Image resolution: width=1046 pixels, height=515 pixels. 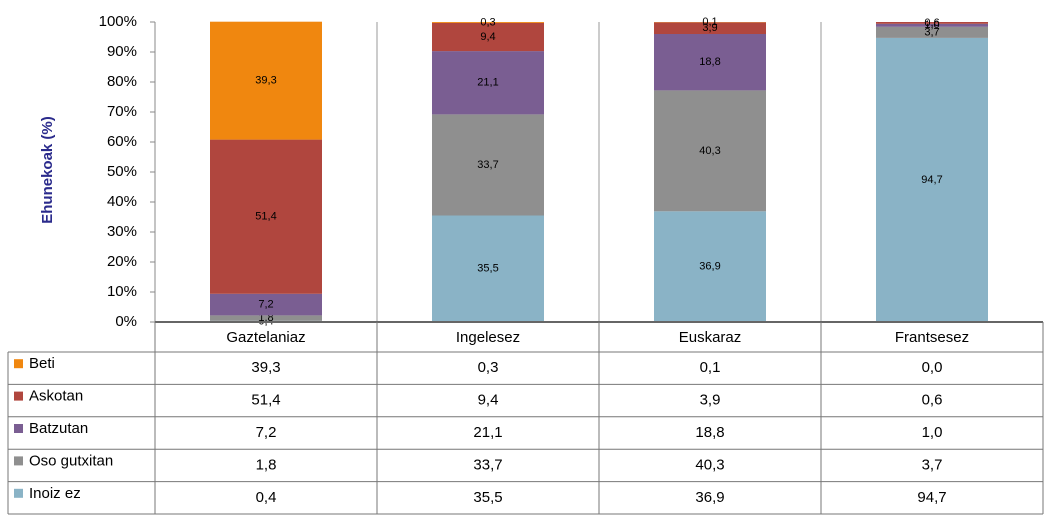 I want to click on y-tick-label: 100%, so click(x=118, y=21).